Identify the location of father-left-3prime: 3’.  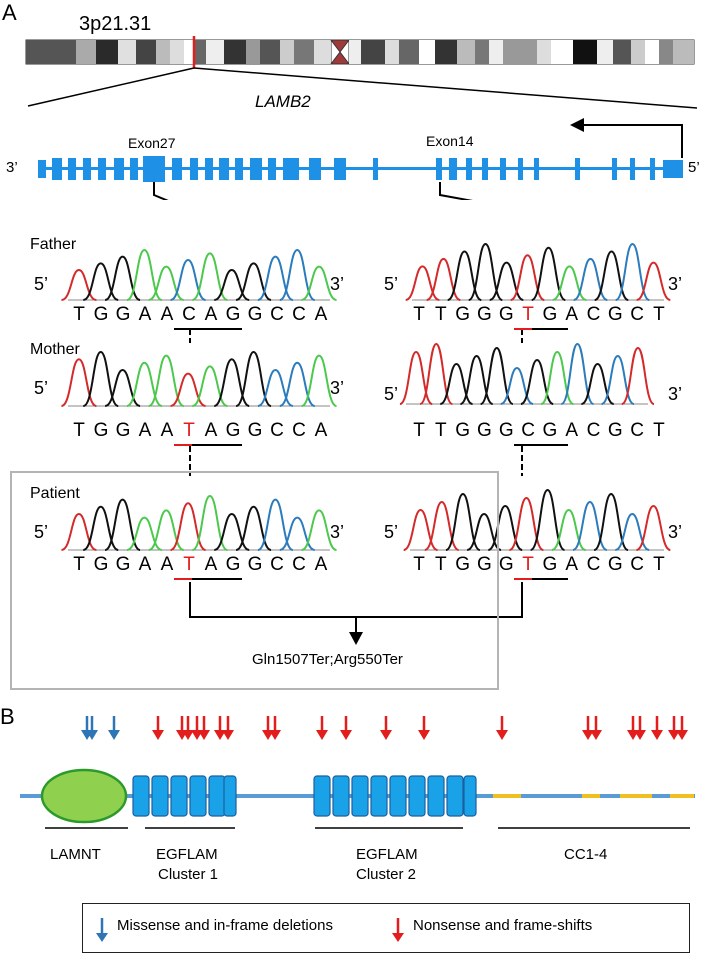
(337, 284).